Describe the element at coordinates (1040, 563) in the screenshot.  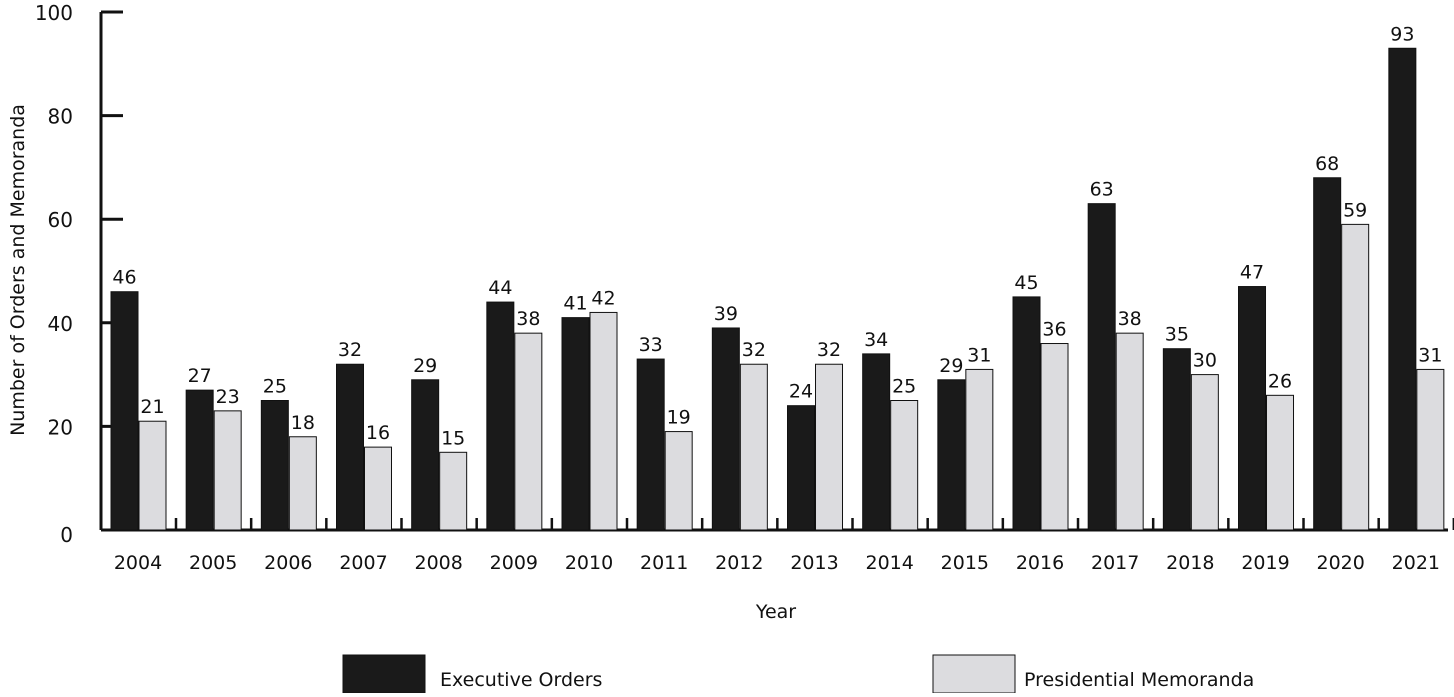
I see `x-tick-label: 2016` at that location.